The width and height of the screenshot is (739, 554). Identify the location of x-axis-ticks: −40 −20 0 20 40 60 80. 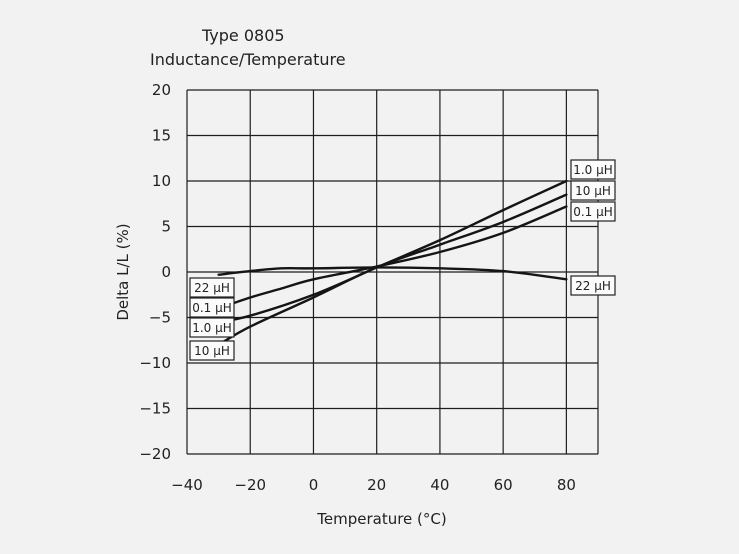
(373, 485).